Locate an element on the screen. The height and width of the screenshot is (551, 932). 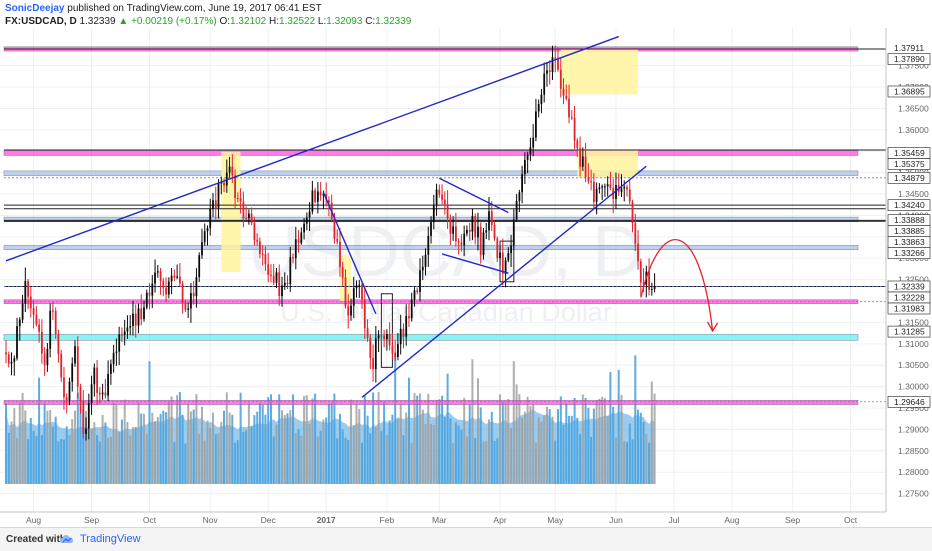
price-tick-label: 1.29000 is located at coordinates (913, 429).